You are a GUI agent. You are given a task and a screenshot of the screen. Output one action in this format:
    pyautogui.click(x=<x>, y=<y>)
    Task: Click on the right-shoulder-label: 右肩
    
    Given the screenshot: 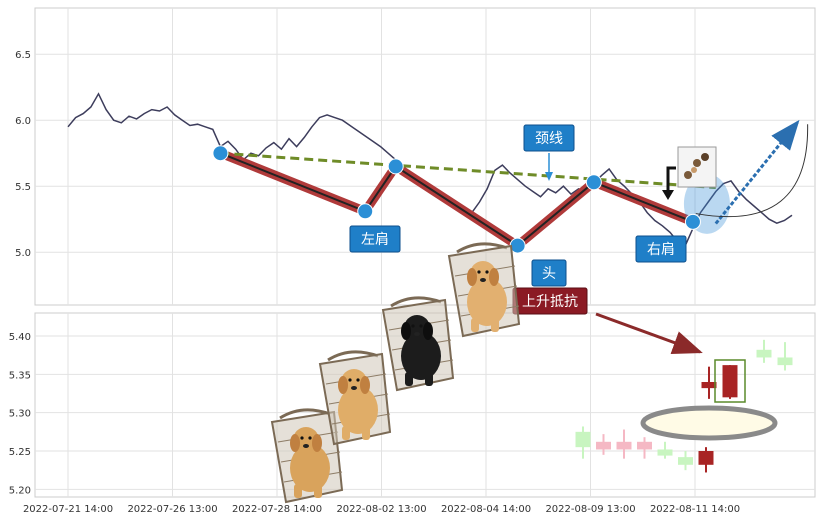 What is the action you would take?
    pyautogui.click(x=661, y=249)
    